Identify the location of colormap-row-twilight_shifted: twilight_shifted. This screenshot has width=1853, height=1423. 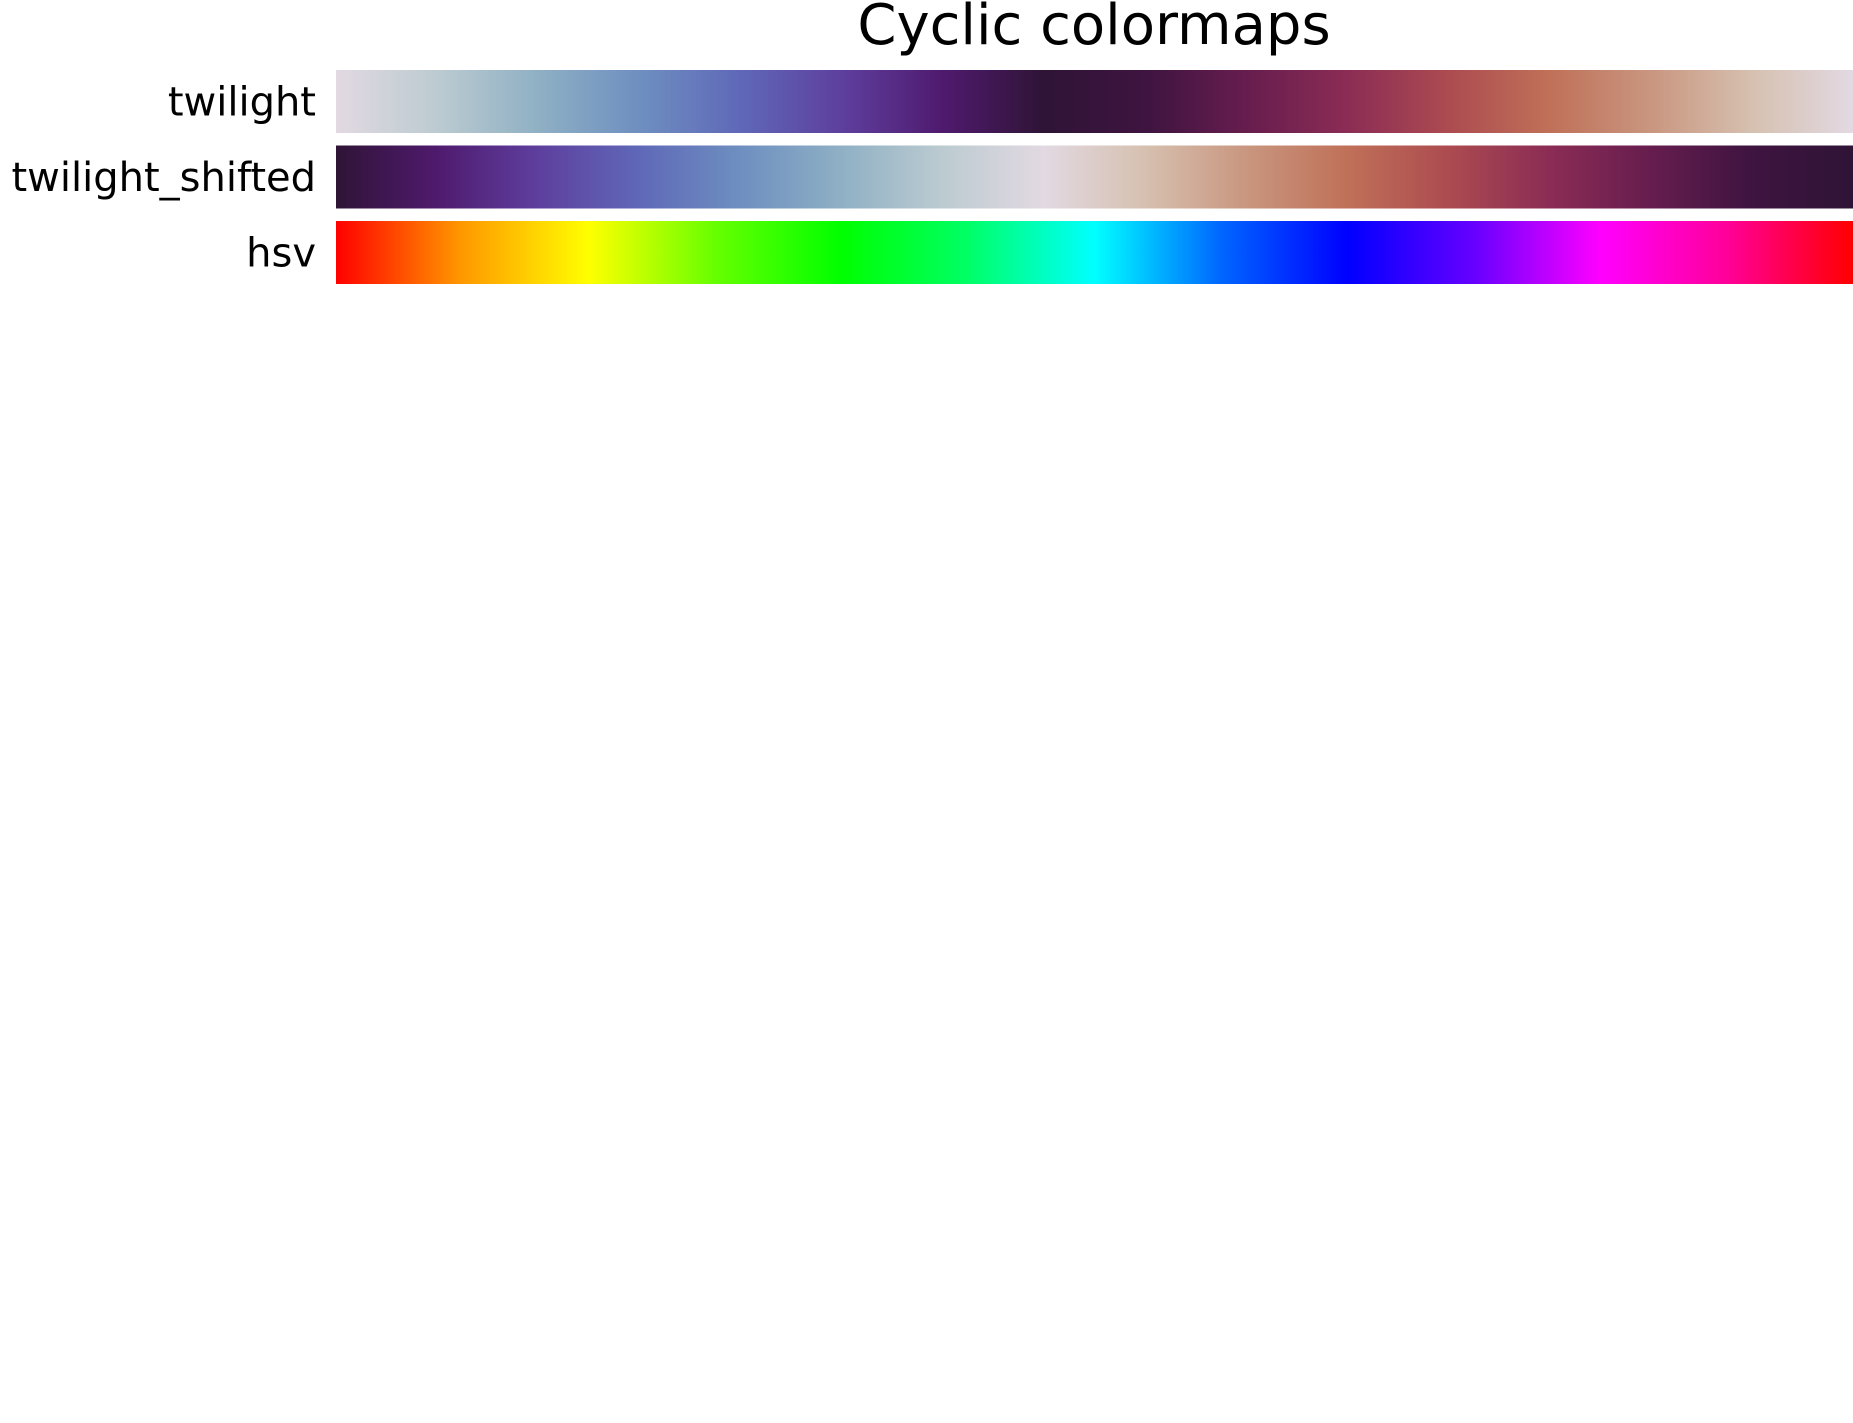
(932, 177).